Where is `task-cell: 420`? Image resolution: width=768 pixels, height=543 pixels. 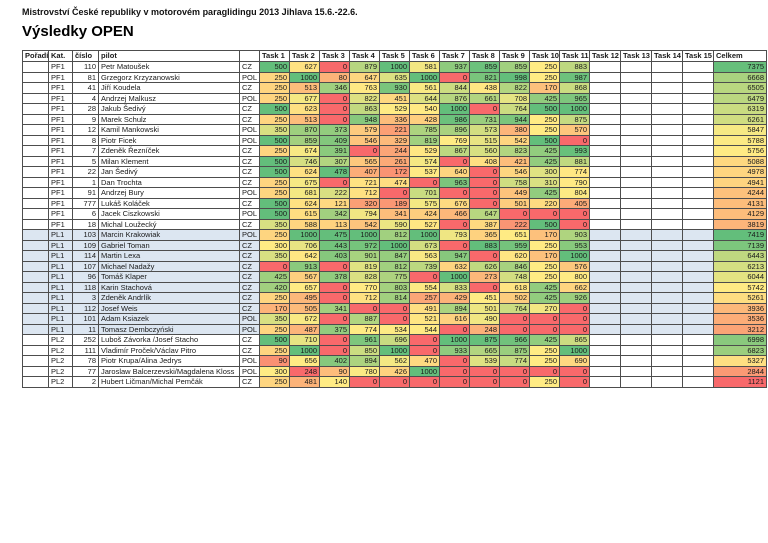
task-cell: 420 is located at coordinates (274, 287).